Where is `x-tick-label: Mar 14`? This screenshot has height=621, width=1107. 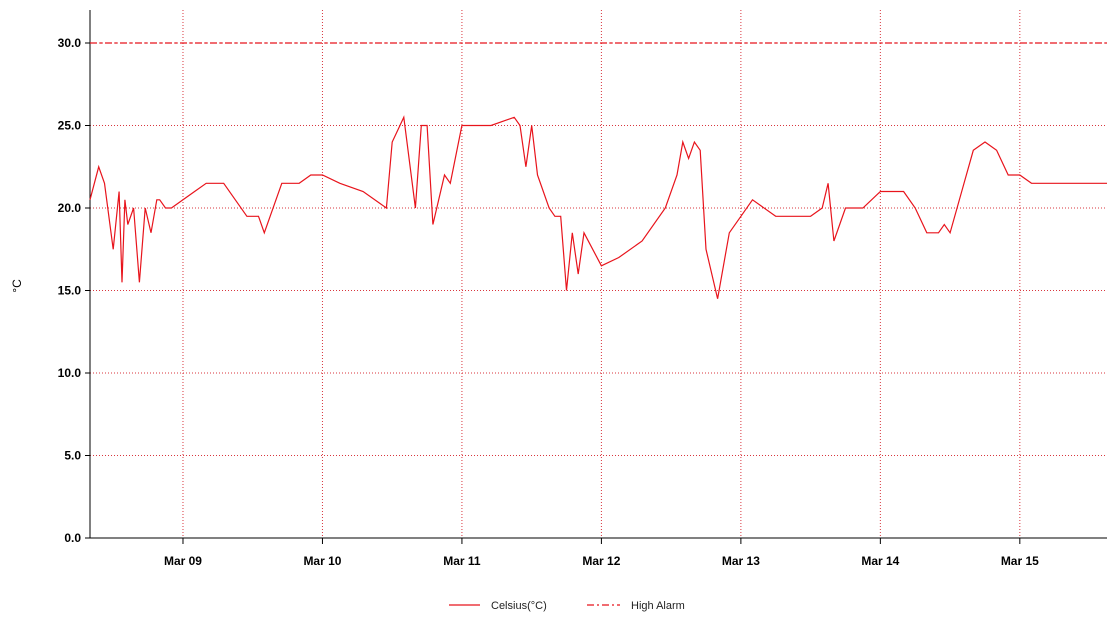 x-tick-label: Mar 14 is located at coordinates (880, 561).